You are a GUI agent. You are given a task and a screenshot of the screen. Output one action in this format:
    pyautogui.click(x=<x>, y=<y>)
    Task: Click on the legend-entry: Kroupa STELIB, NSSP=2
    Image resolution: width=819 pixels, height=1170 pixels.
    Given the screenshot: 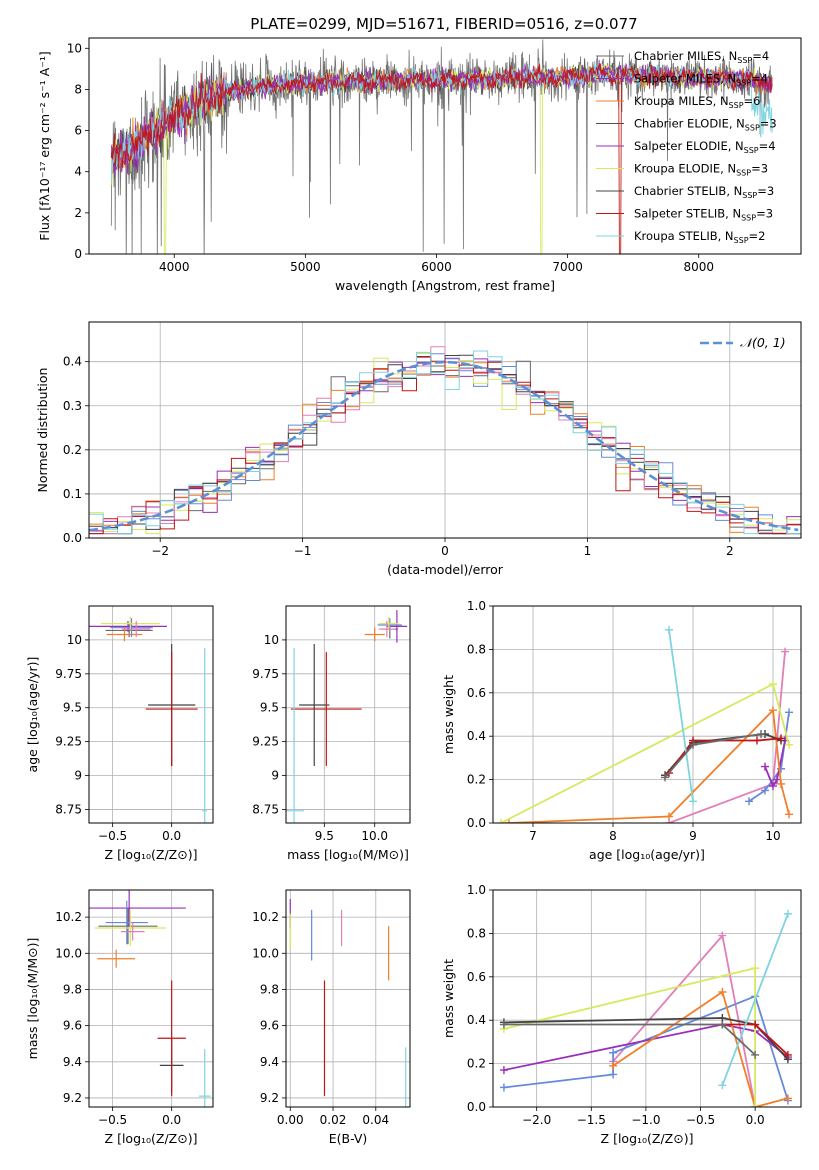 What is the action you would take?
    pyautogui.click(x=699, y=237)
    